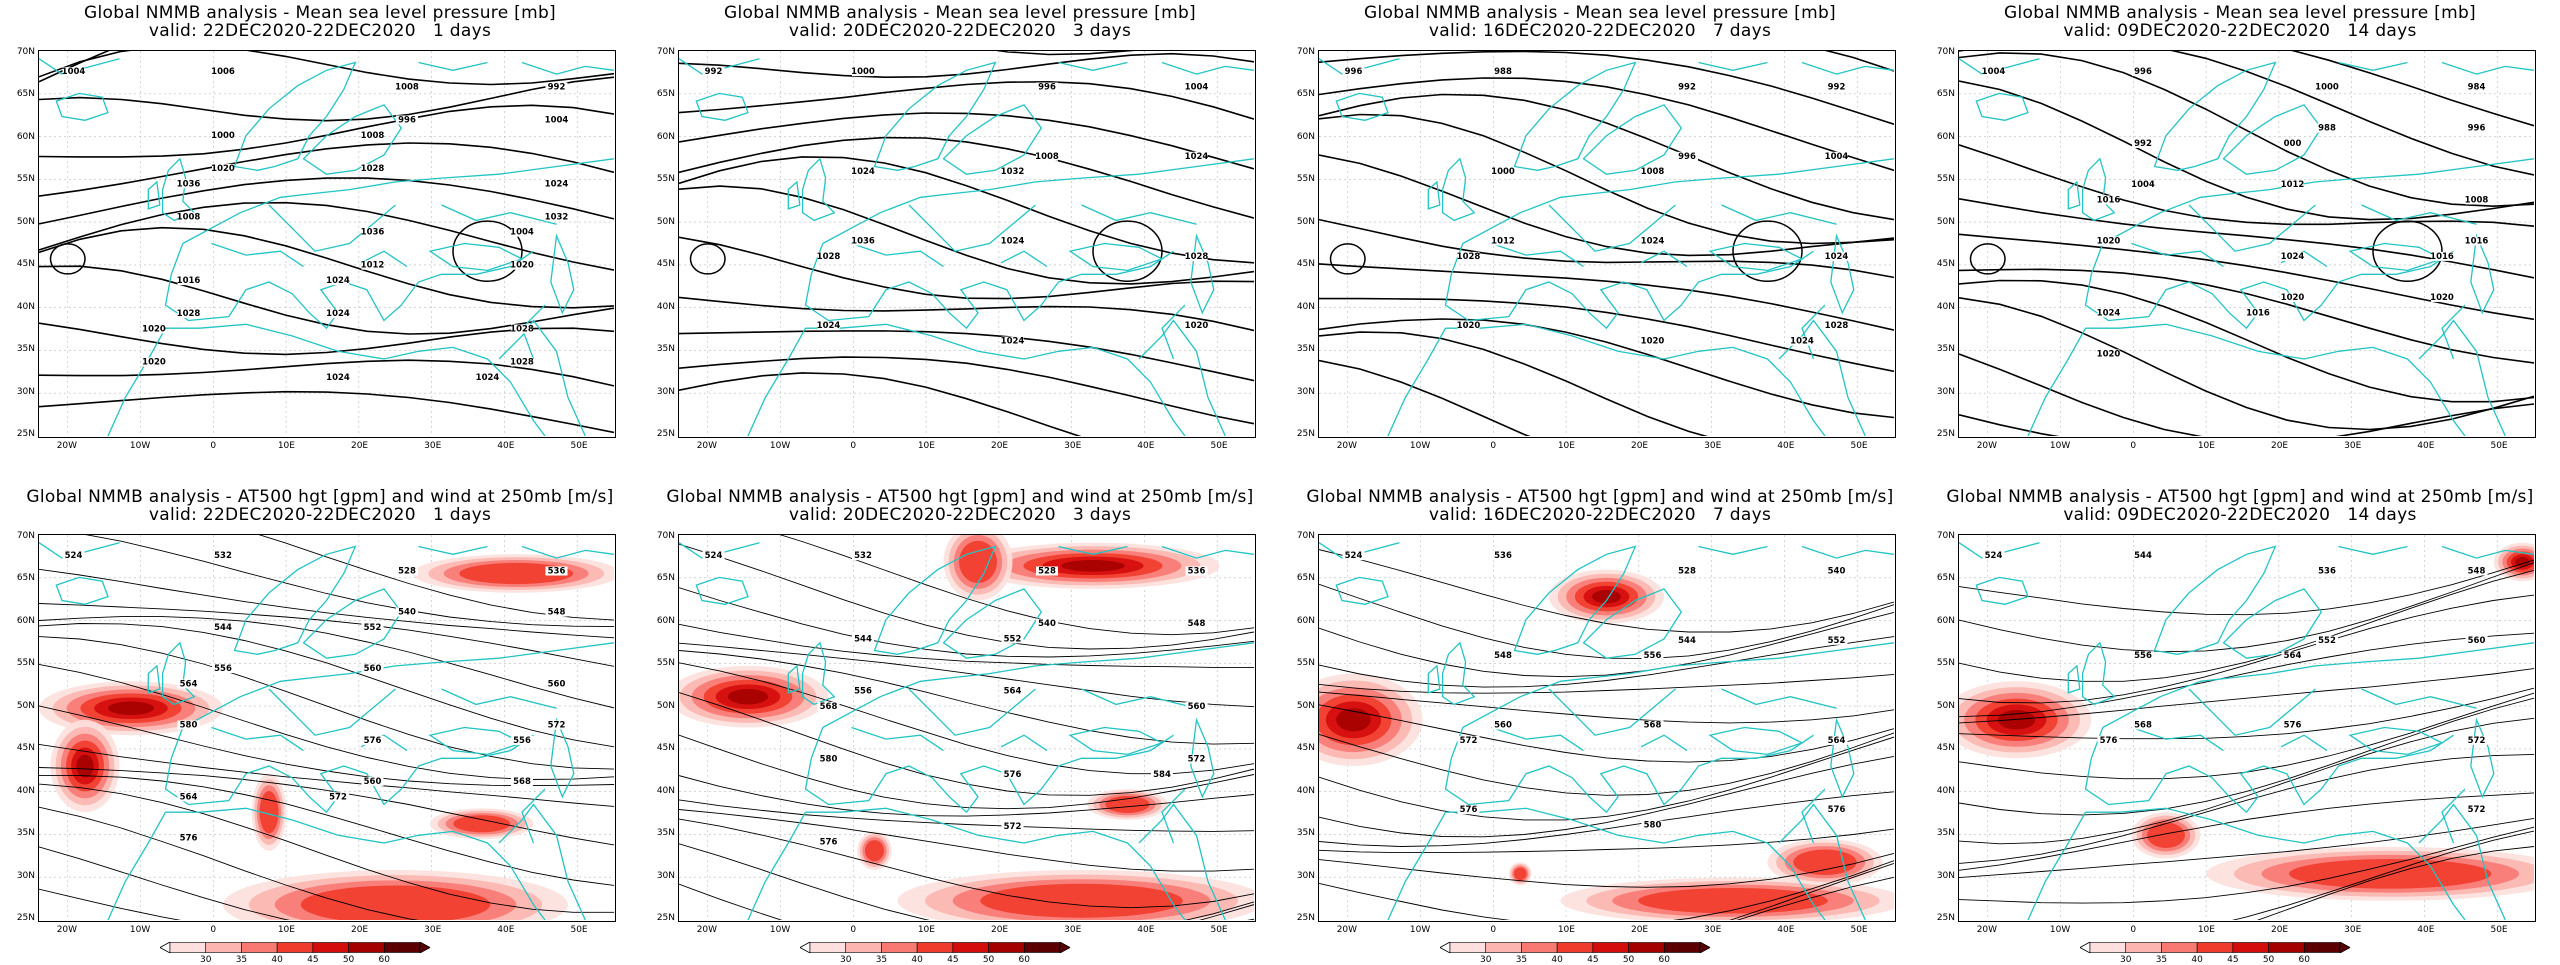 The height and width of the screenshot is (965, 2560). What do you see at coordinates (2477, 200) in the screenshot?
I see `contour-label: 1008` at bounding box center [2477, 200].